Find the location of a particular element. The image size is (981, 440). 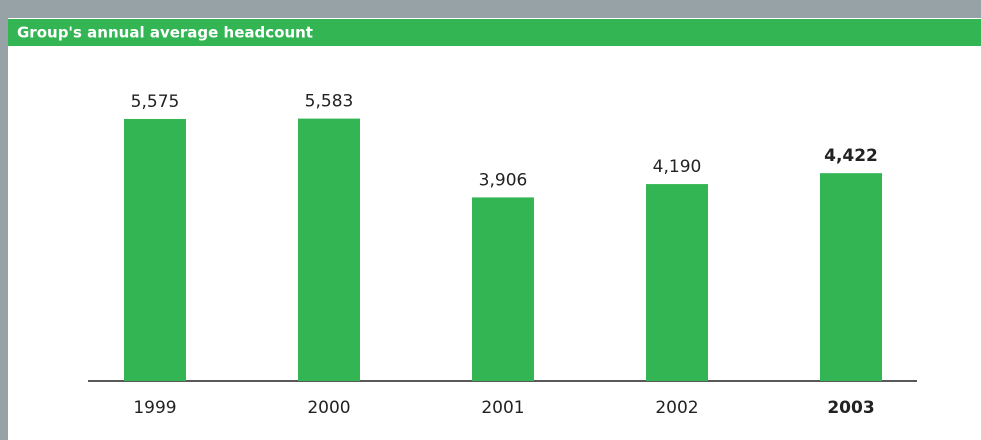

value-label: 5,575 is located at coordinates (155, 102).